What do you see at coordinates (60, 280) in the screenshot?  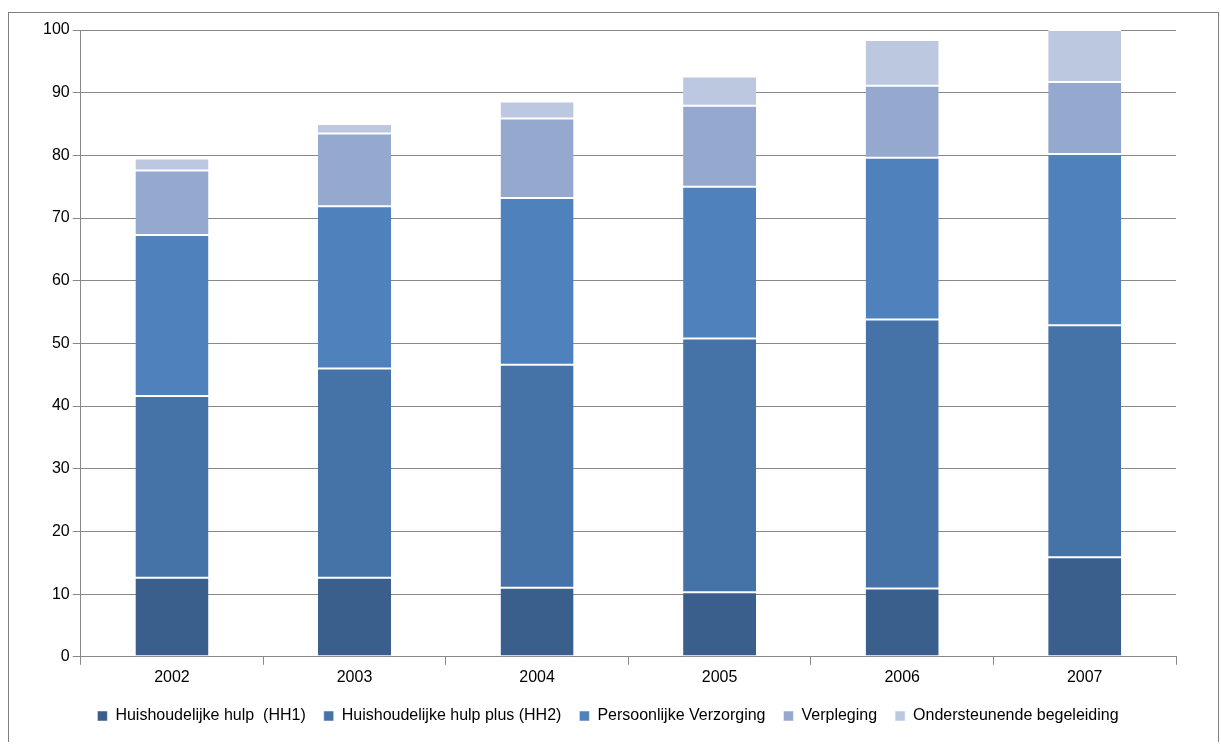 I see `y-tick-label: 60` at bounding box center [60, 280].